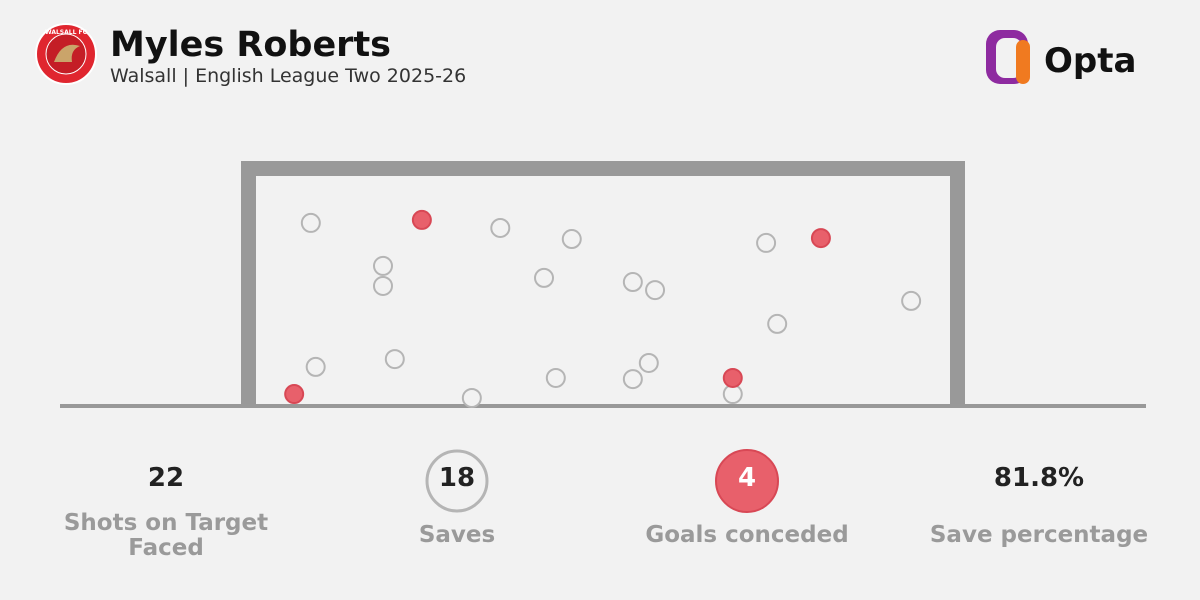  Describe the element at coordinates (166, 478) in the screenshot. I see `stat-value: 22` at that location.